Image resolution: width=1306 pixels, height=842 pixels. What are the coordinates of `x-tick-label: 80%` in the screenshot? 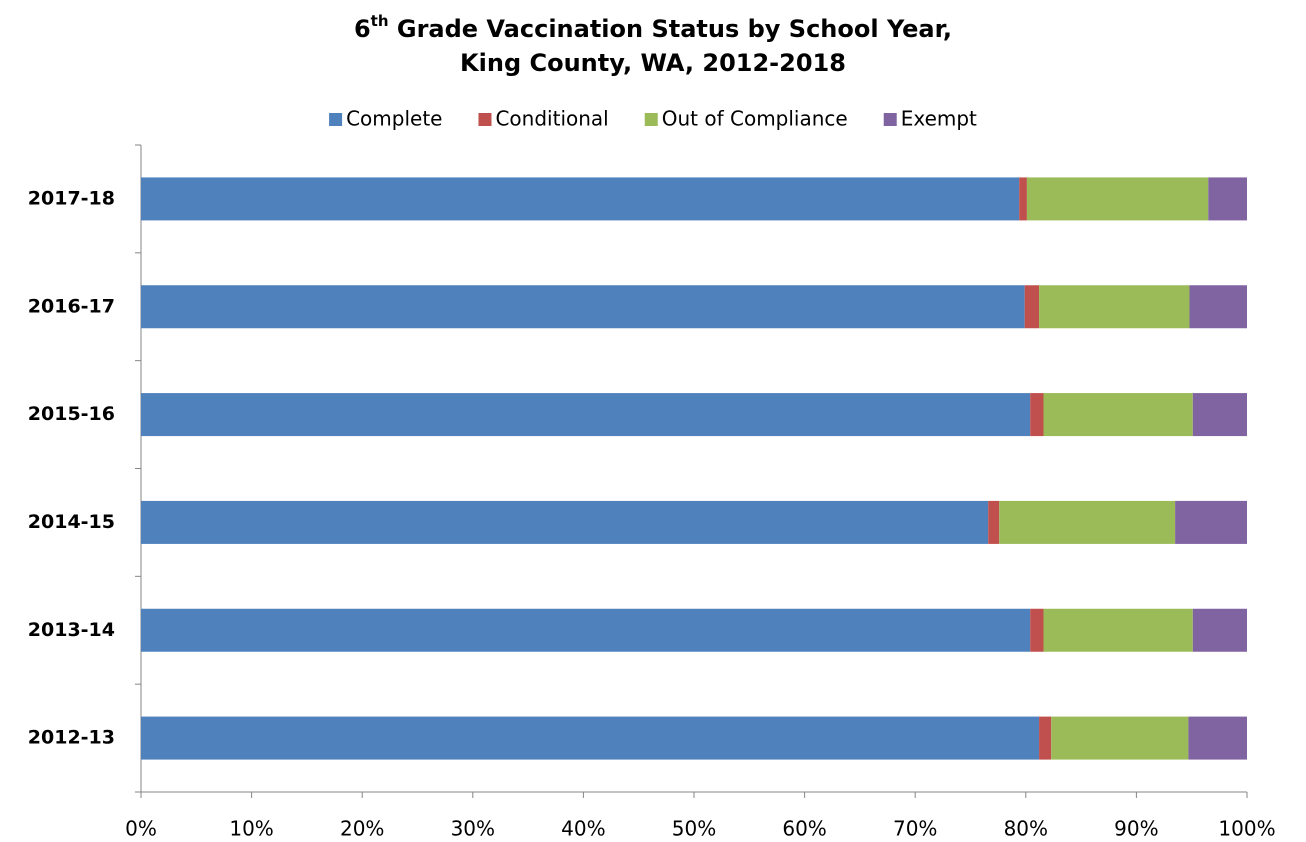 It's located at (1026, 829).